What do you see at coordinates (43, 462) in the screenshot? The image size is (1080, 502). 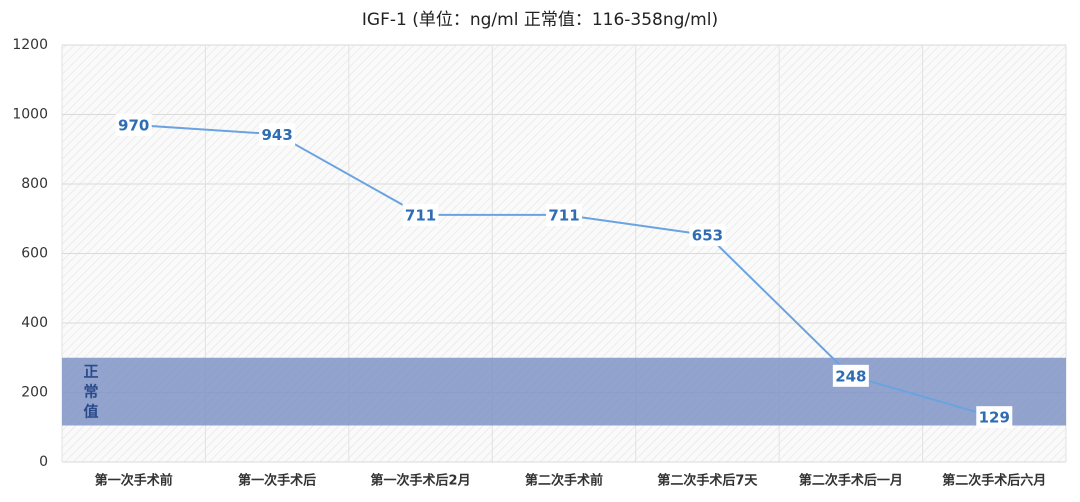 I see `y-tick-label: 0` at bounding box center [43, 462].